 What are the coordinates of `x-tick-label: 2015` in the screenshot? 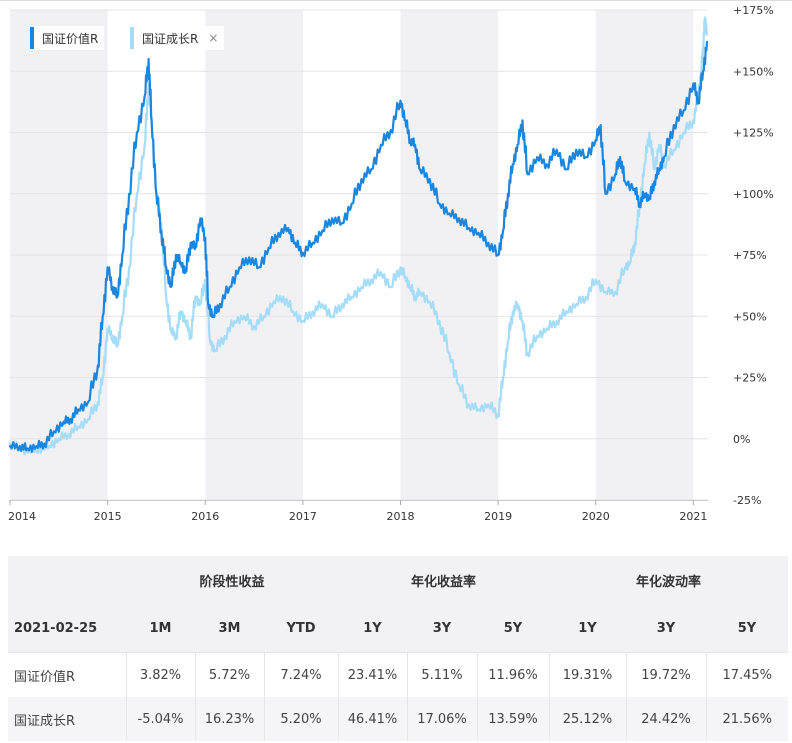 It's located at (108, 516).